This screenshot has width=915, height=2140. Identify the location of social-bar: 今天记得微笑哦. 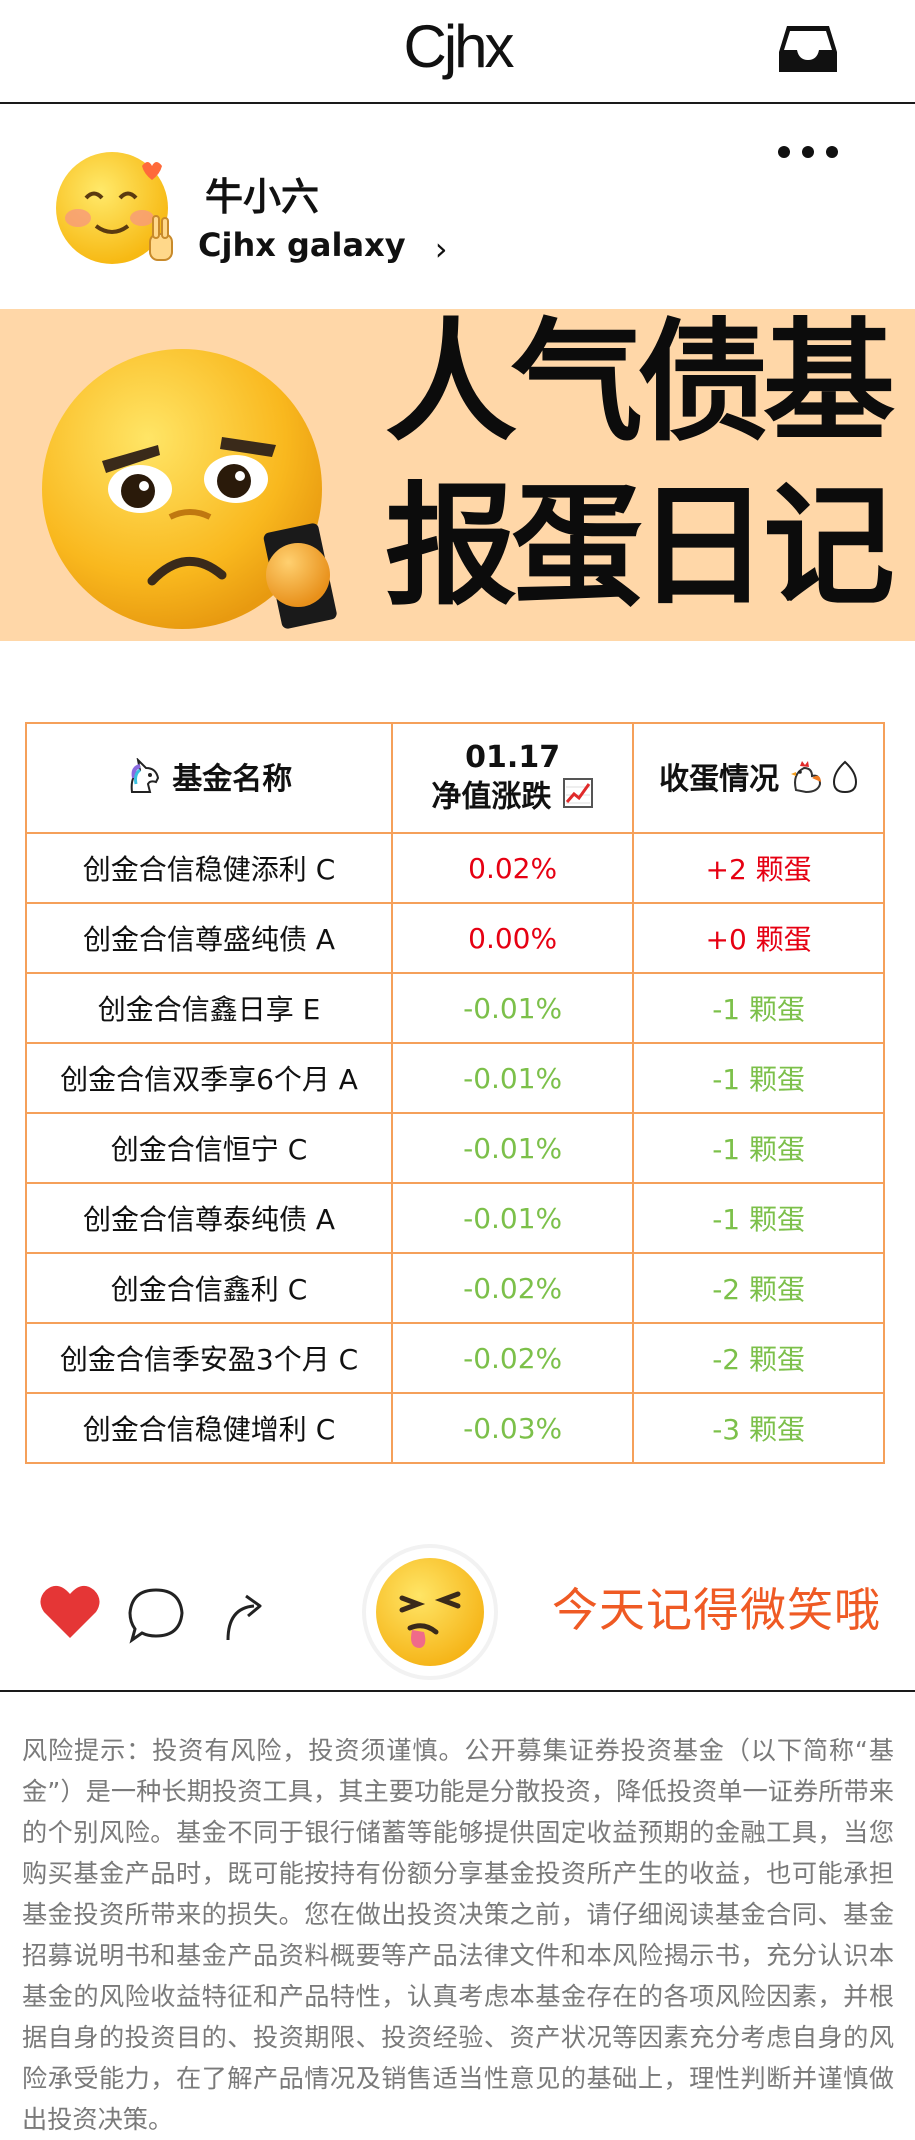
(457, 1611).